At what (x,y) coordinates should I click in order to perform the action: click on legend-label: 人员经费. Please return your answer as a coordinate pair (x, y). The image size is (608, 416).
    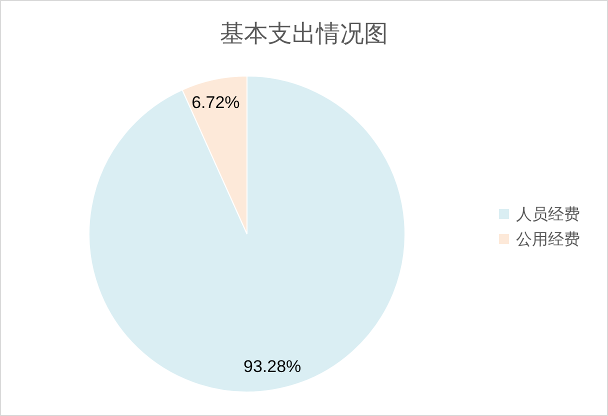
    Looking at the image, I should click on (548, 214).